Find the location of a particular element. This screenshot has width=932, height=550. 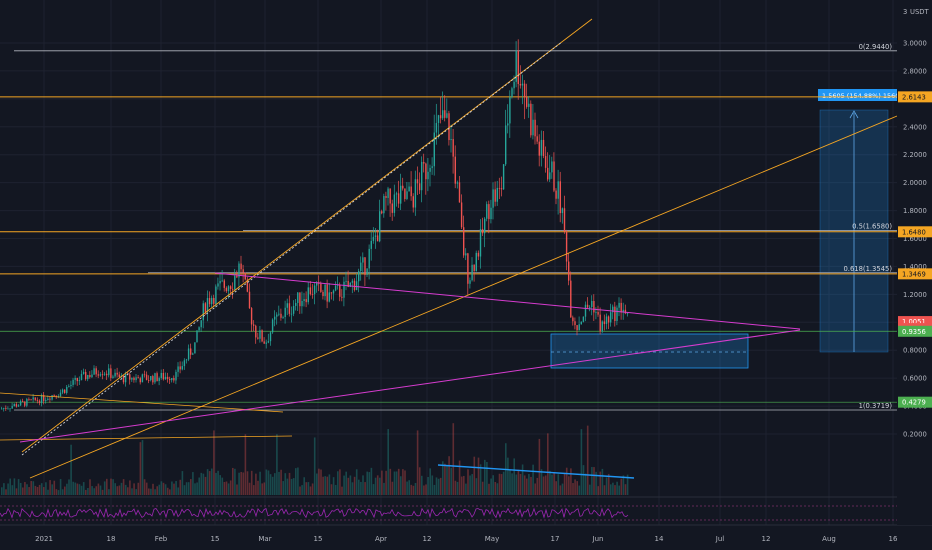

time-tick-label: 12 is located at coordinates (427, 539).